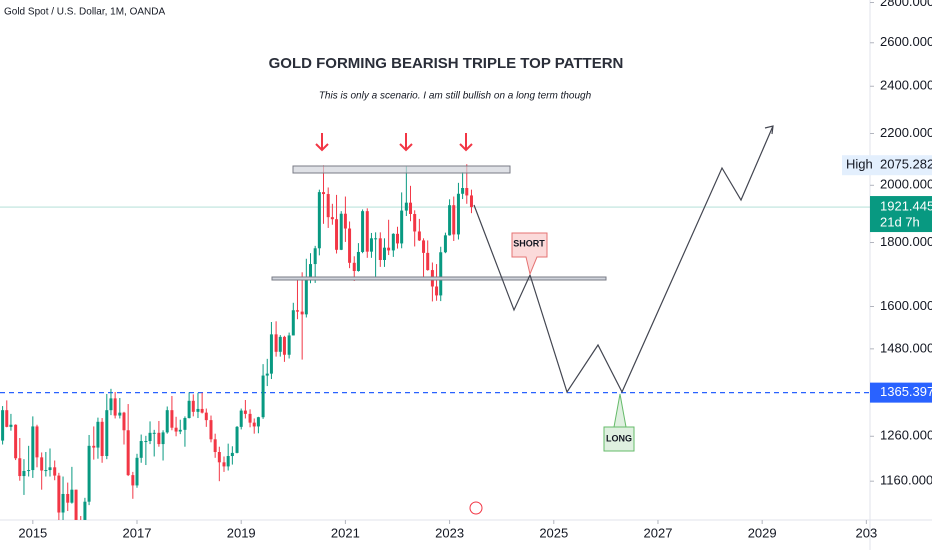 The height and width of the screenshot is (550, 932). I want to click on event-icon, so click(476, 508).